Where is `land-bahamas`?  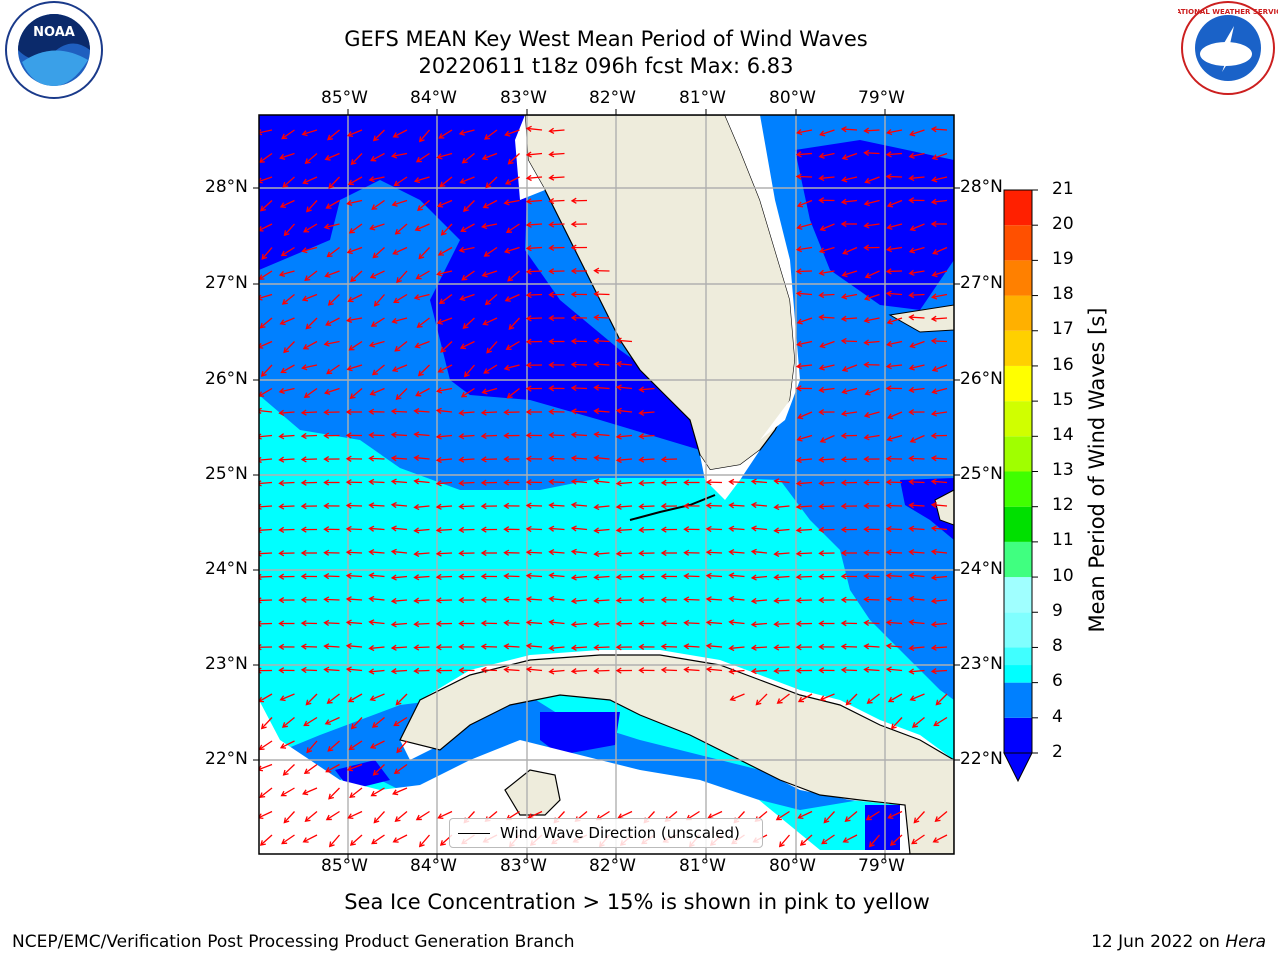
land-bahamas is located at coordinates (944, 507).